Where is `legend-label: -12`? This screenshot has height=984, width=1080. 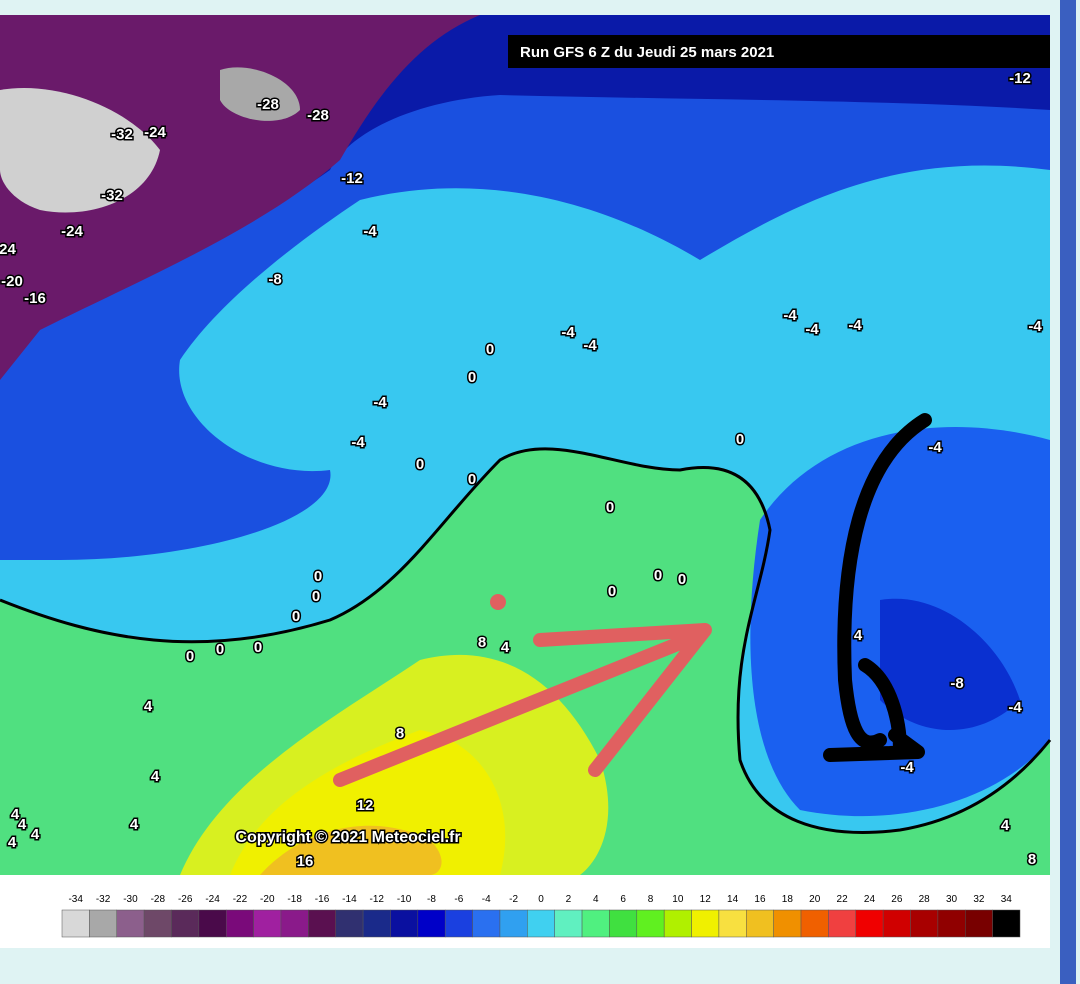
legend-label: -12 is located at coordinates (377, 899).